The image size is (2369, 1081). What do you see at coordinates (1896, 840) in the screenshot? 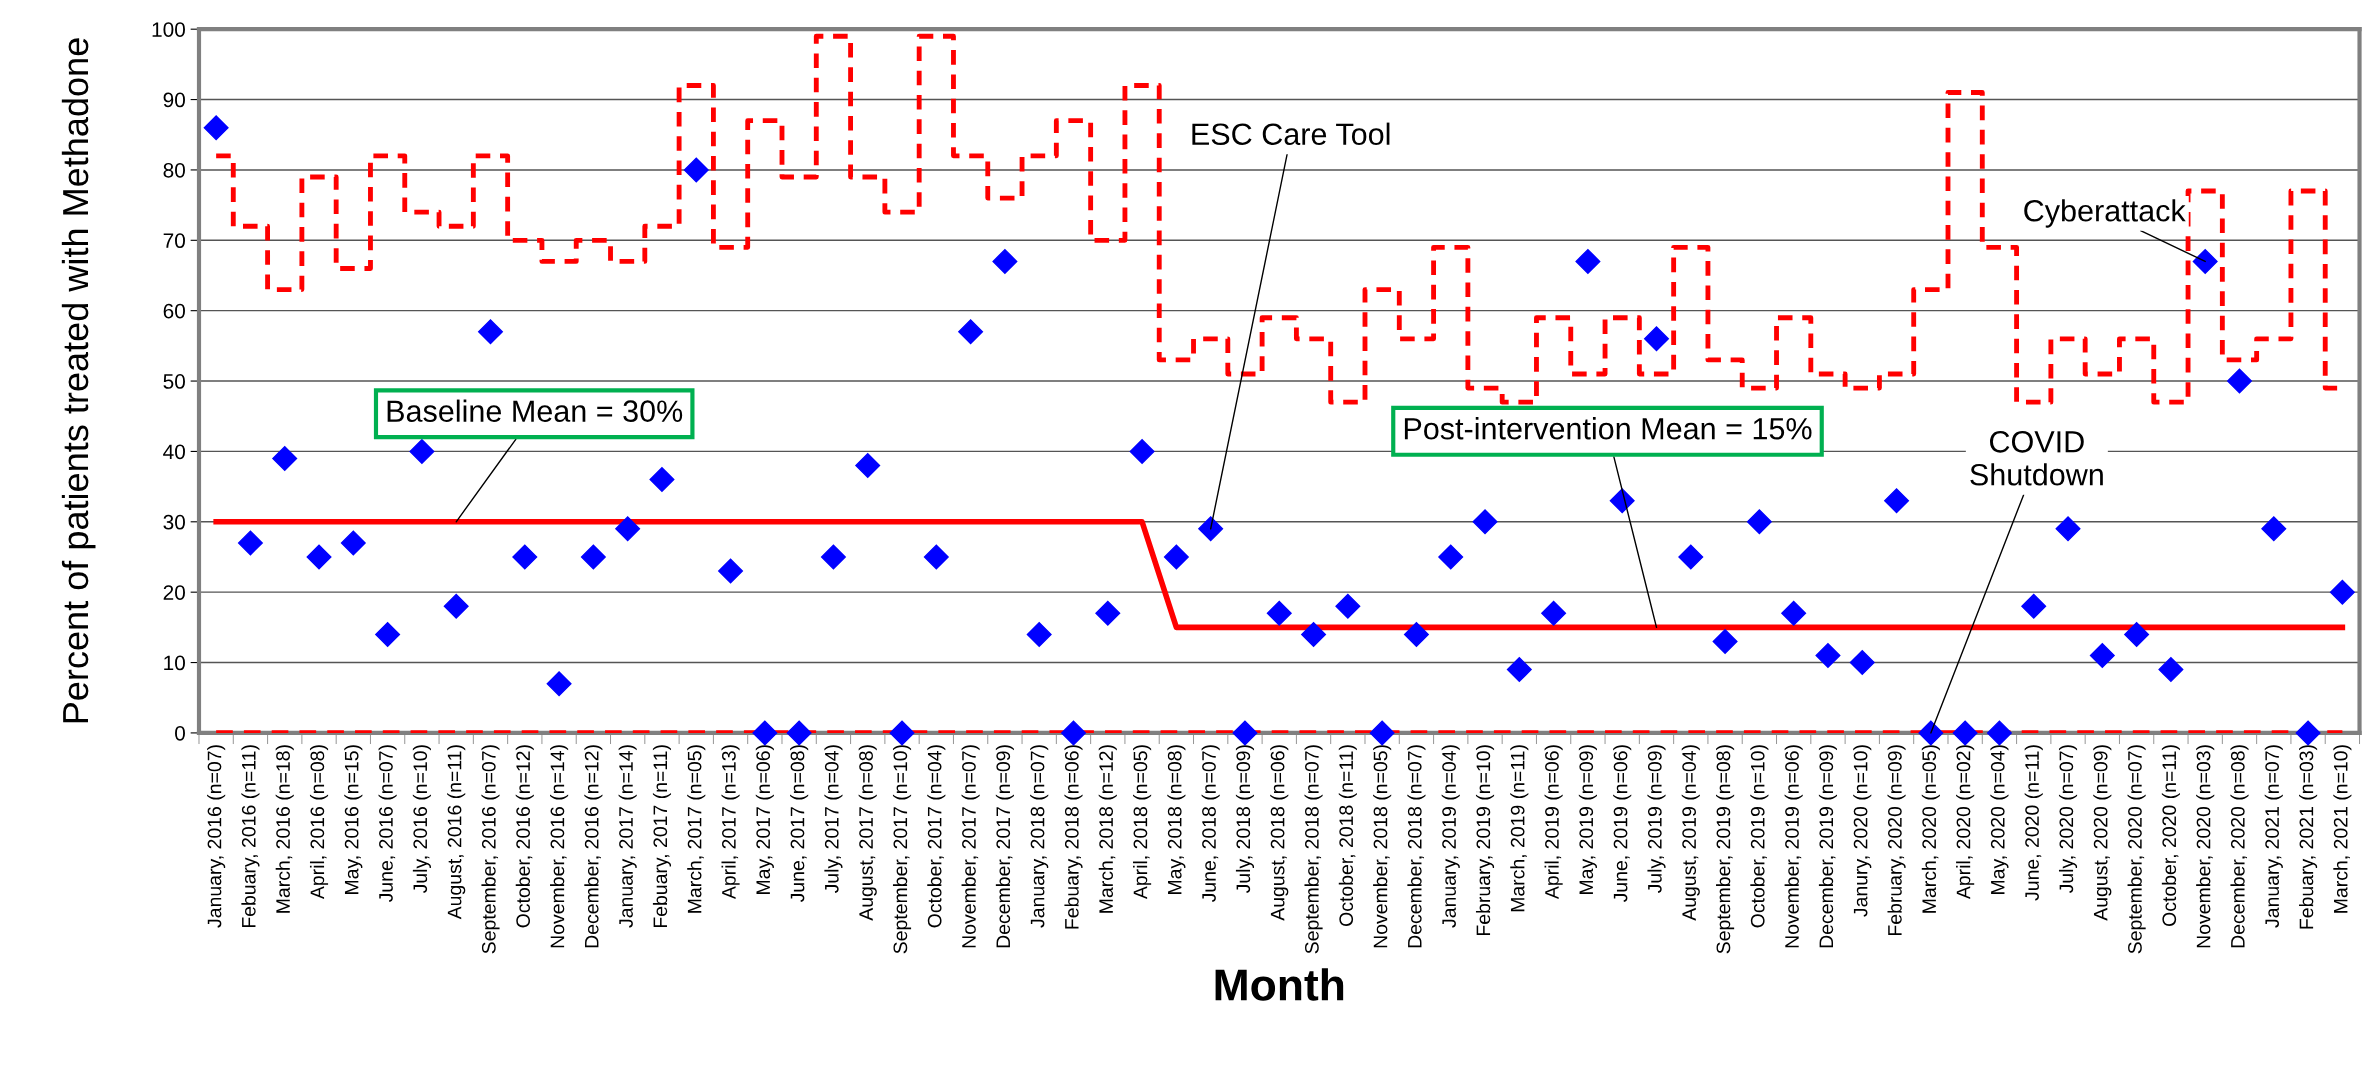
I see `x-tick-label: February, 2020 (n=09)` at bounding box center [1896, 840].